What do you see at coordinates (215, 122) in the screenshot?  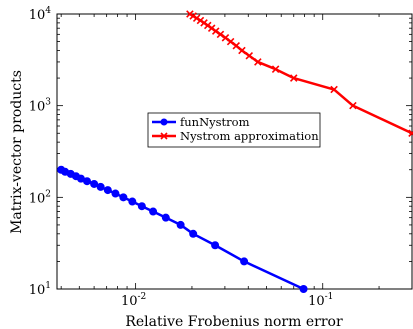 I see `legend-label-funnystrom: funNystrom` at bounding box center [215, 122].